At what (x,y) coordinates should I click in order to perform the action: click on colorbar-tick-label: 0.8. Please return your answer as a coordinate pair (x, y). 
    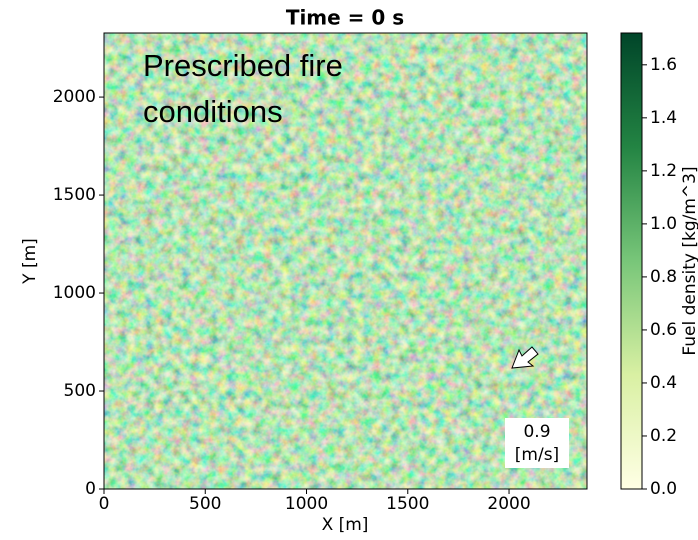
    Looking at the image, I should click on (663, 277).